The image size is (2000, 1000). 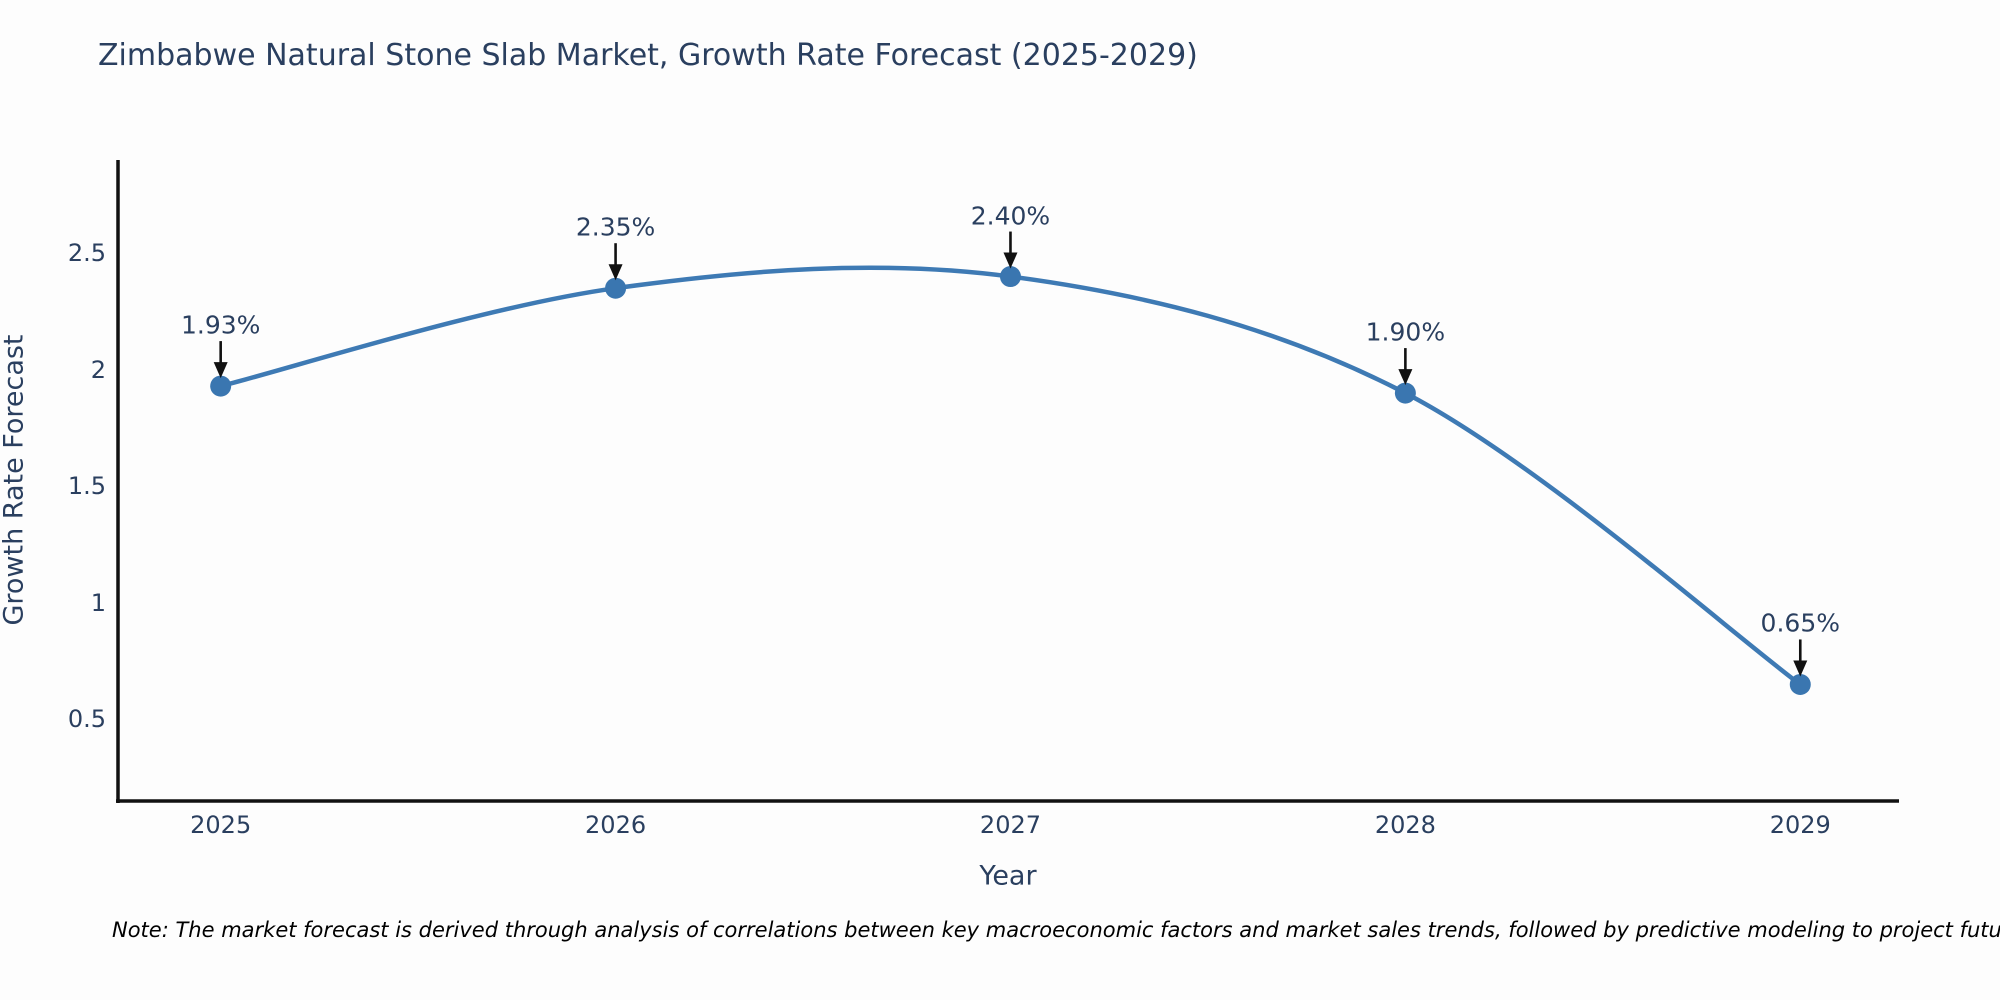 What do you see at coordinates (1800, 825) in the screenshot?
I see `x-tick-label: 2029` at bounding box center [1800, 825].